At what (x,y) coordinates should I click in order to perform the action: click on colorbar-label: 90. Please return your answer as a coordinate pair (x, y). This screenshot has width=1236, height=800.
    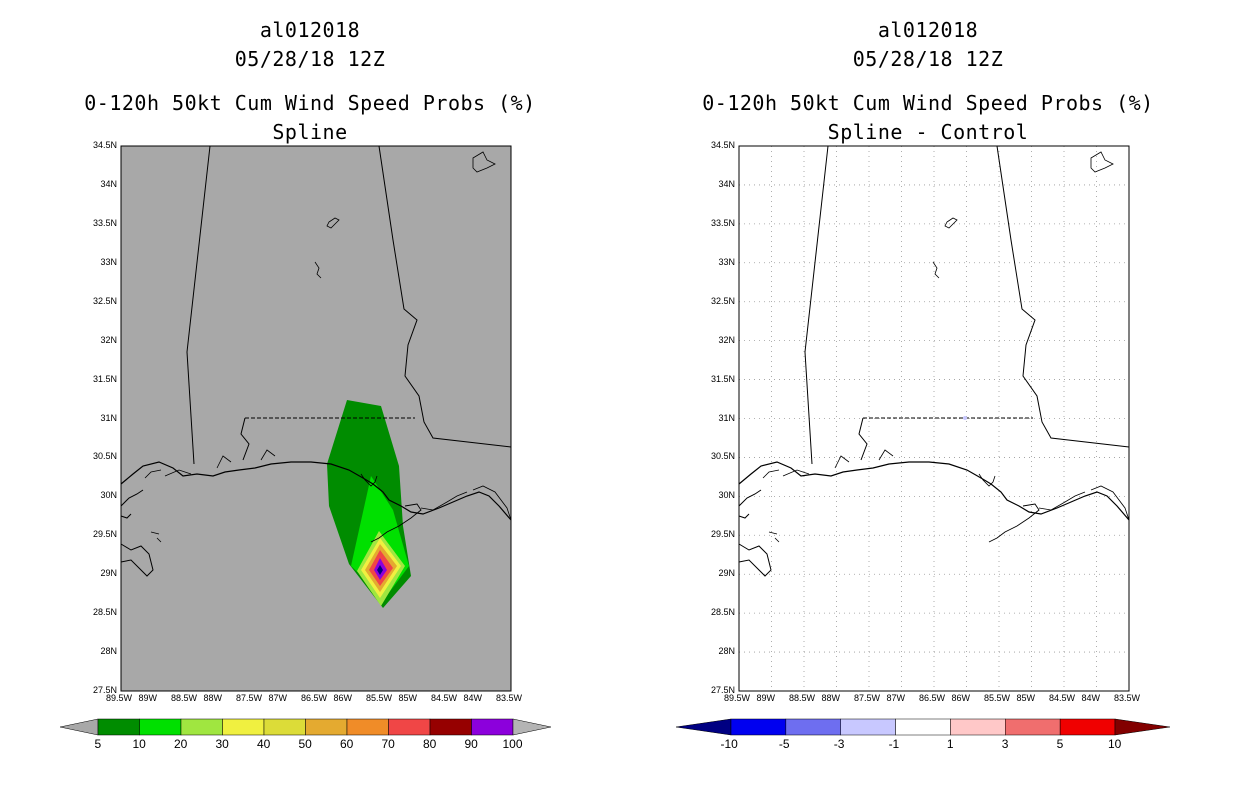
    Looking at the image, I should click on (471, 744).